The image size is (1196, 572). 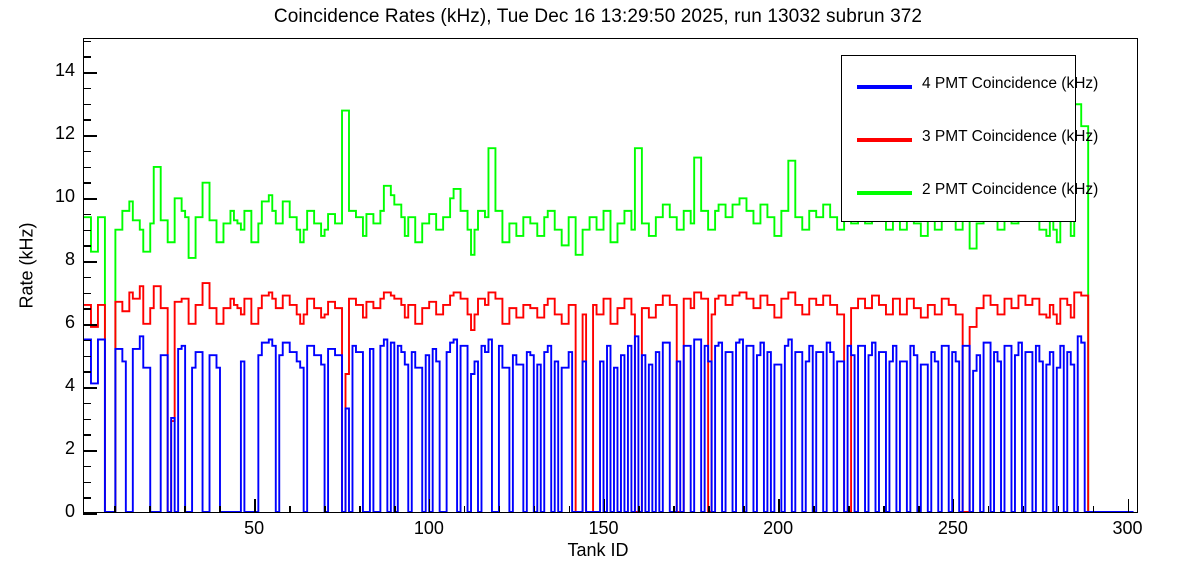 I want to click on legend-label: 2 PMT Coincidence (kHz), so click(x=1010, y=189).